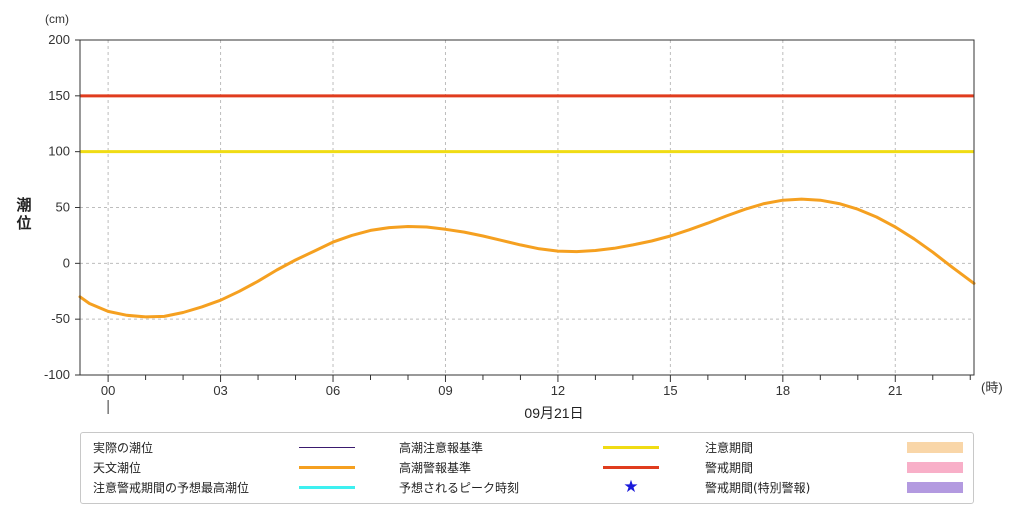  What do you see at coordinates (729, 468) in the screenshot?
I see `legend-label: 警戒期間` at bounding box center [729, 468].